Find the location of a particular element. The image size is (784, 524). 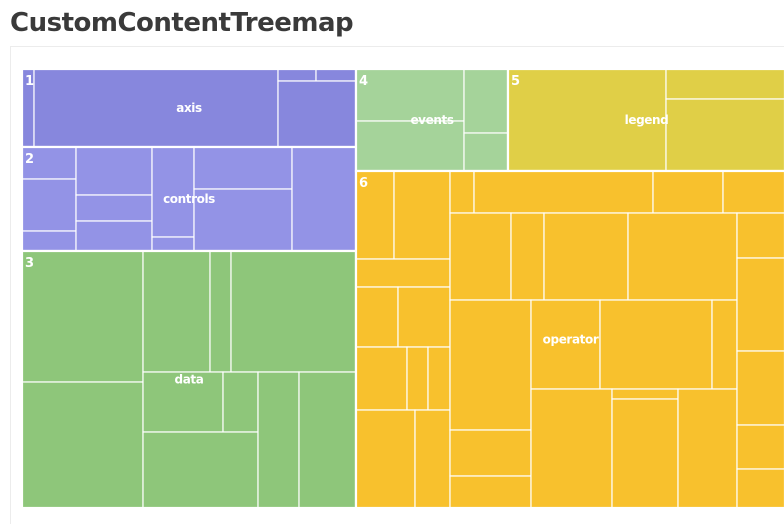

treemap-group-index: 3 is located at coordinates (29, 263).